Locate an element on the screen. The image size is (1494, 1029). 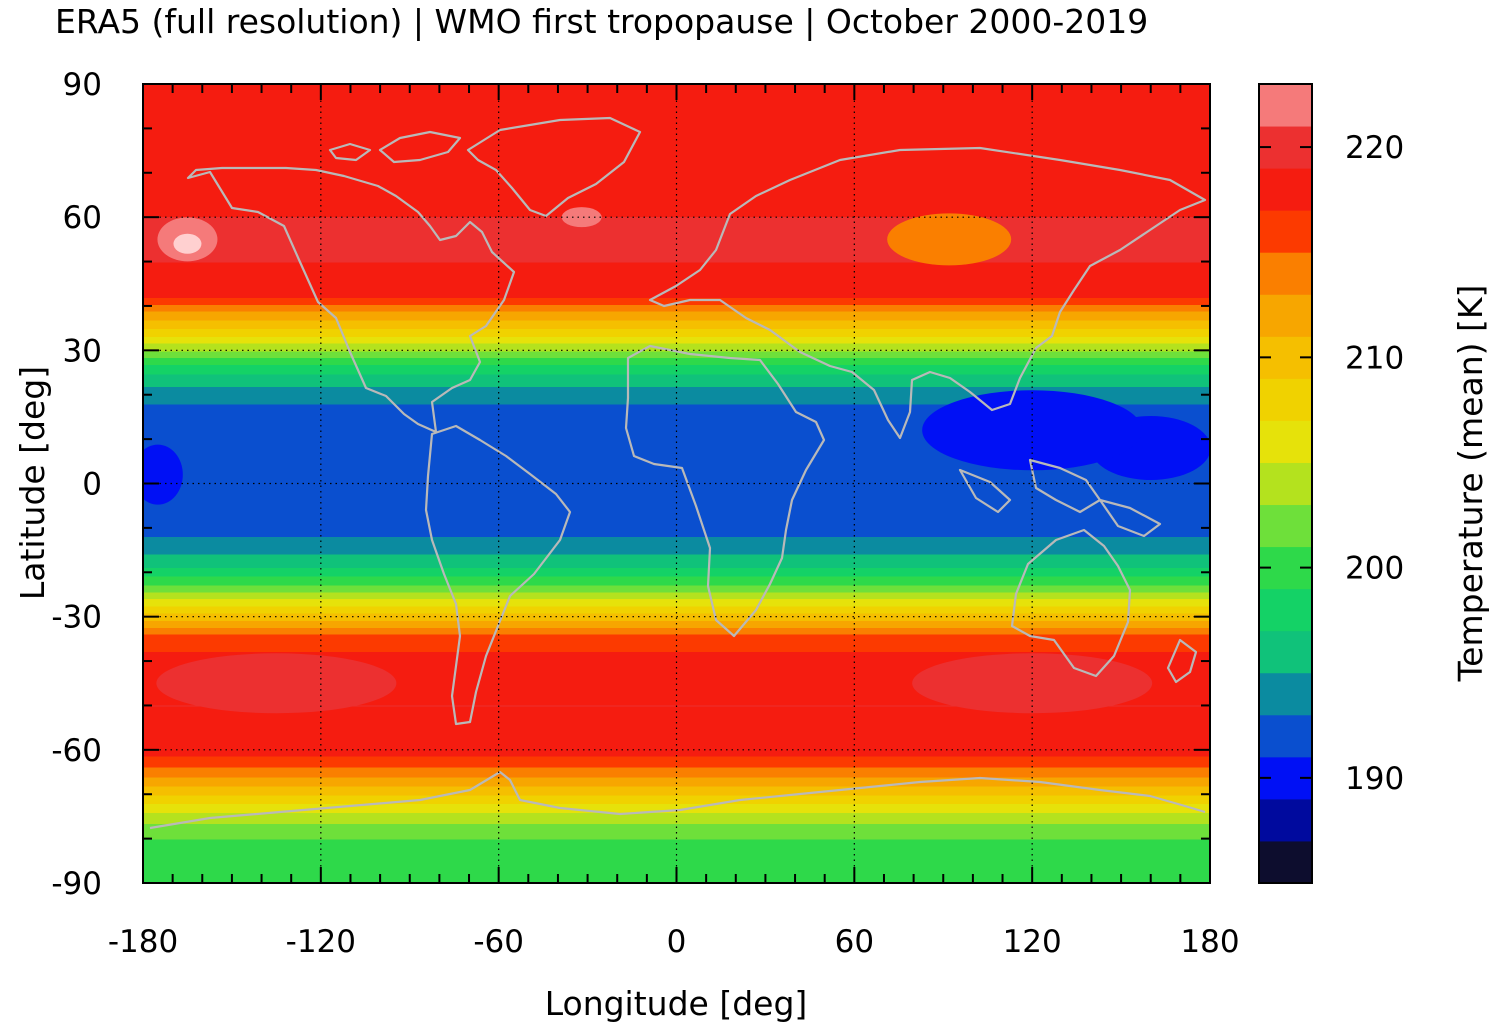
x-axis-label: Longitude [deg] is located at coordinates (676, 1003).